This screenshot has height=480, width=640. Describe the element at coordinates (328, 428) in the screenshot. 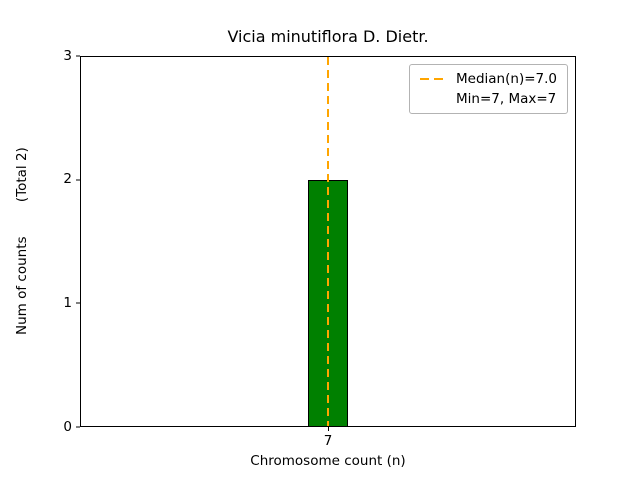

I see `x-tick-mark` at that location.